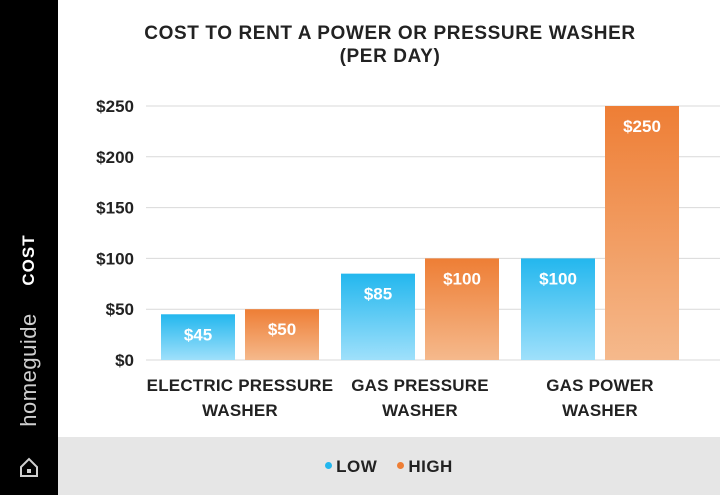  I want to click on brand-logo-text: homeguide, so click(28, 370).